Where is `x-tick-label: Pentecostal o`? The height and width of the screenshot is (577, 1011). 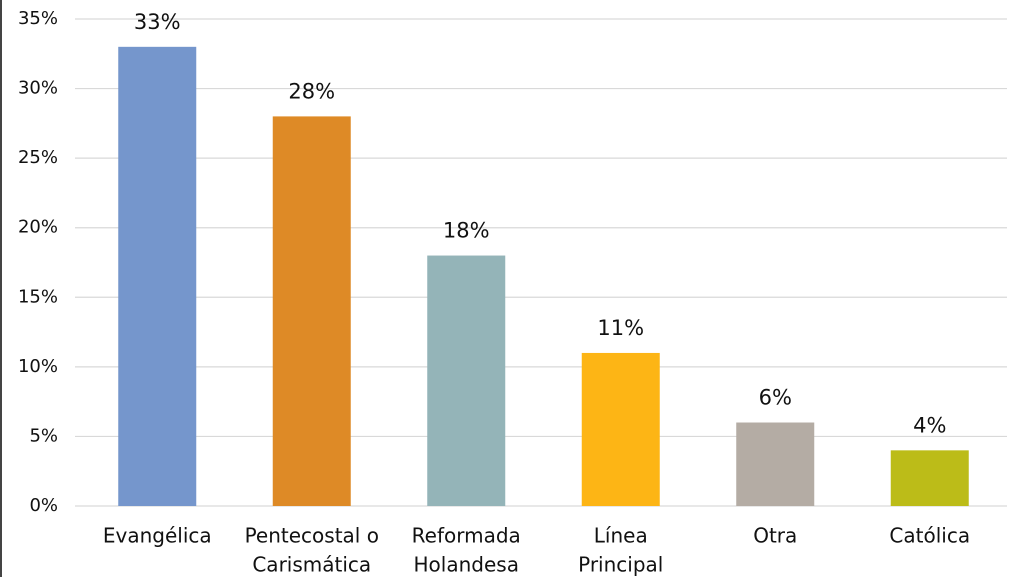 x-tick-label: Pentecostal o is located at coordinates (312, 536).